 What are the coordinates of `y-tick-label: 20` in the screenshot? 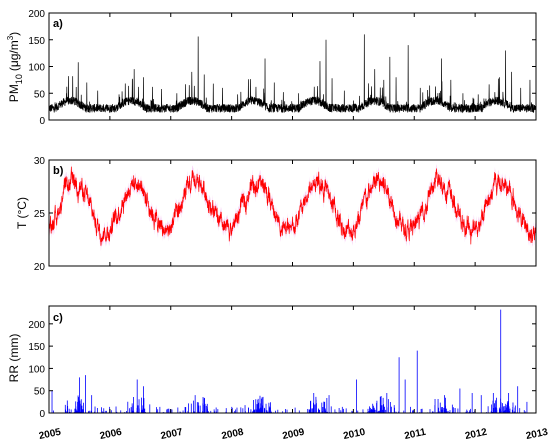 It's located at (40, 267).